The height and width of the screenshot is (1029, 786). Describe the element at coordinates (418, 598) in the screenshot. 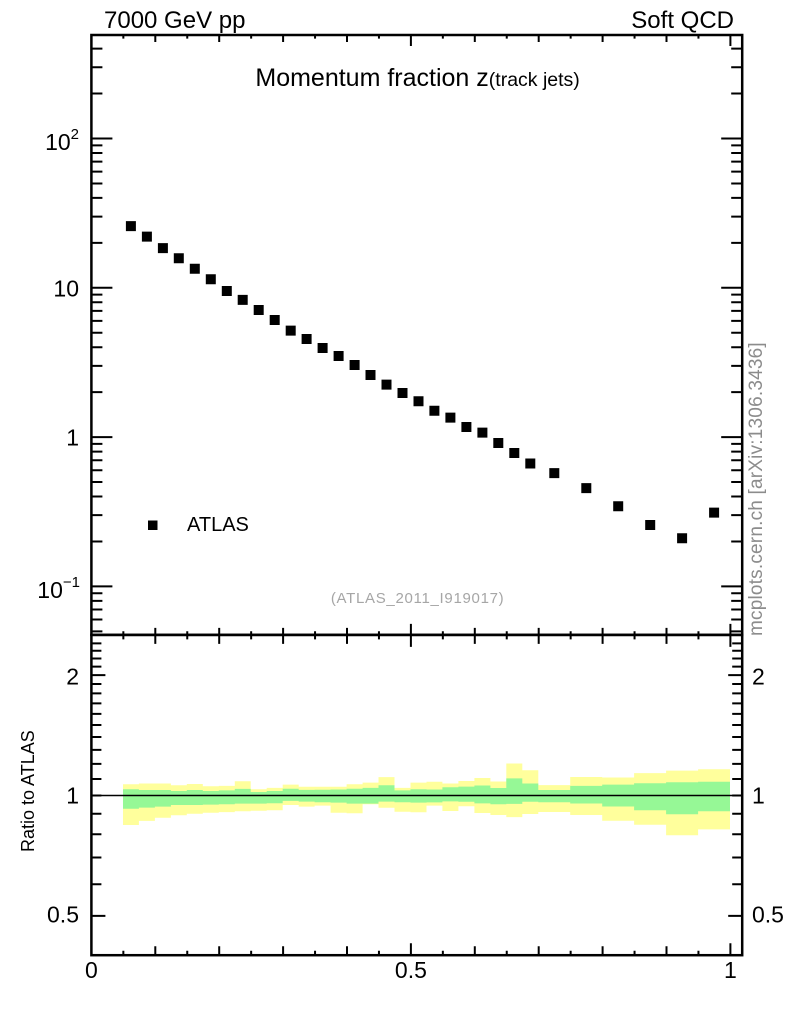

I see `svg-text: (ATLAS_2011_I919017)` at that location.